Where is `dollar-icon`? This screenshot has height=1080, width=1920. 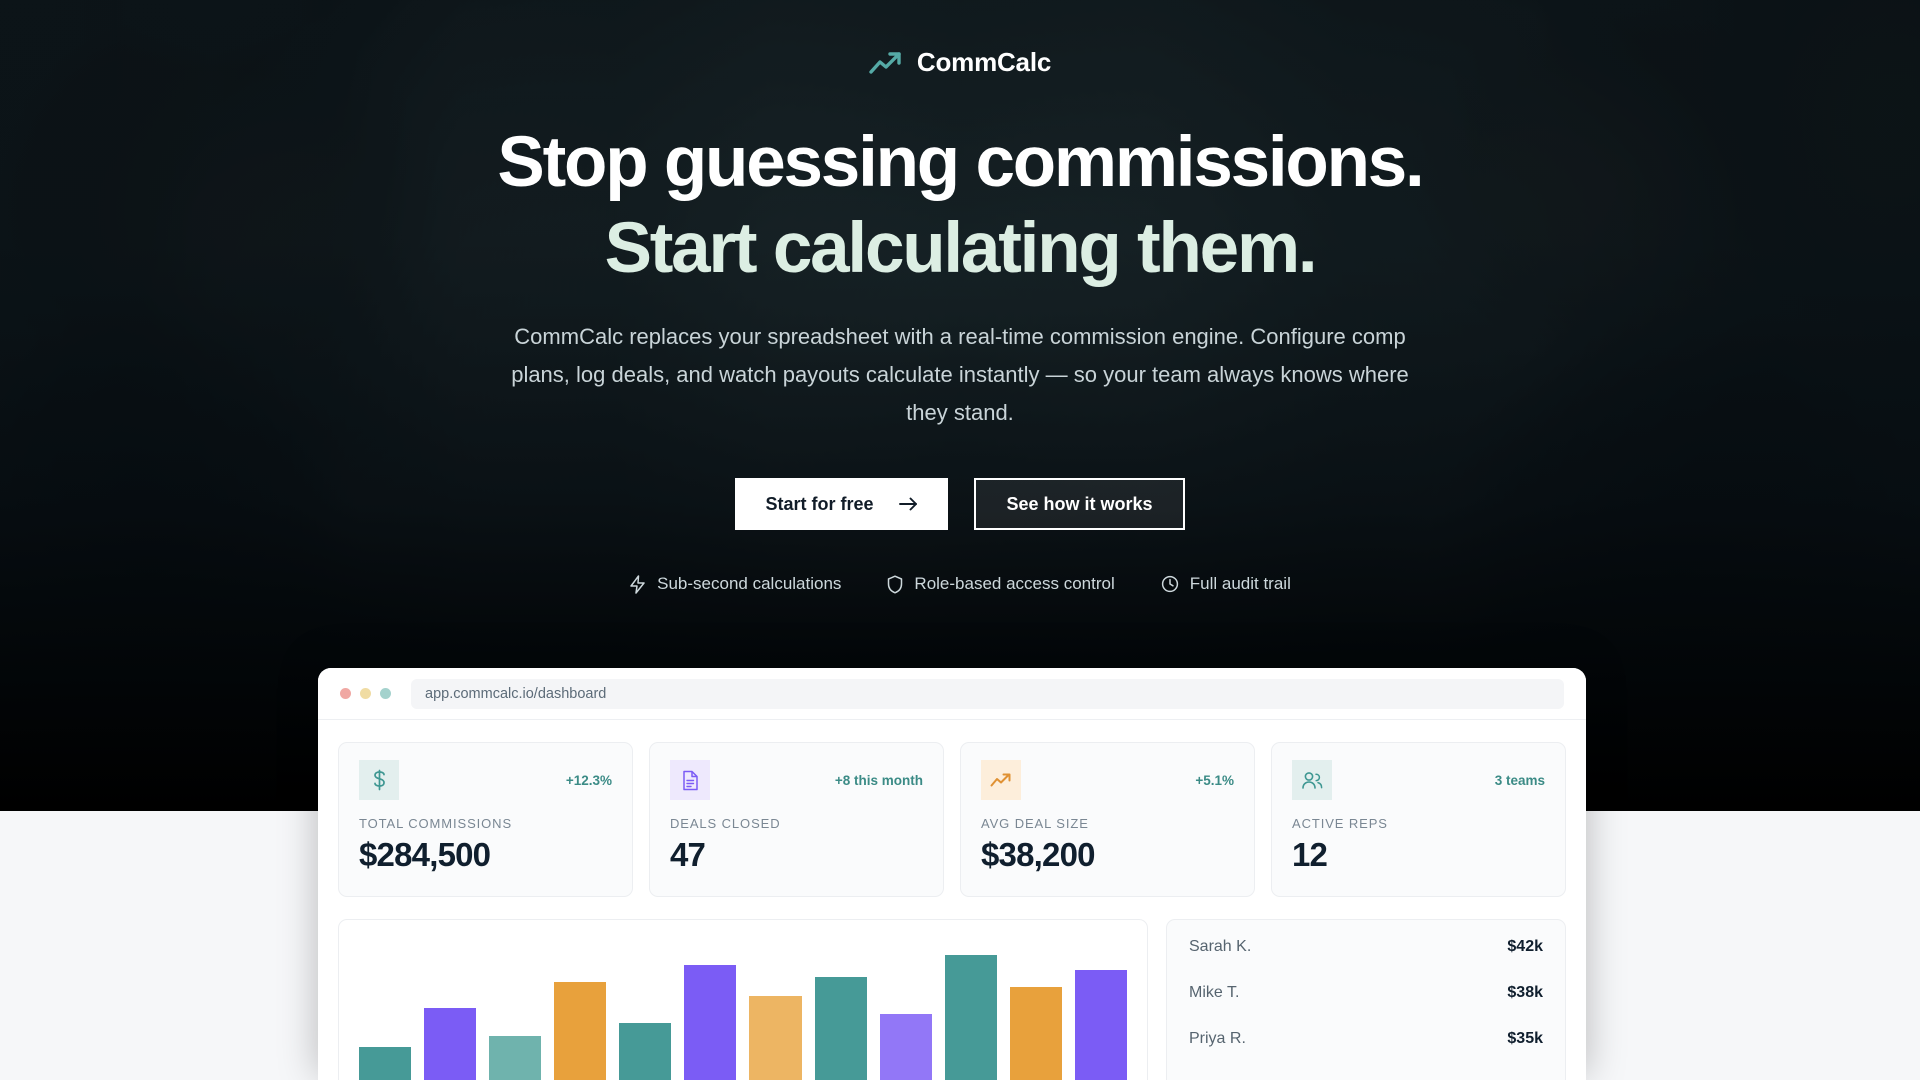
dollar-icon is located at coordinates (379, 780).